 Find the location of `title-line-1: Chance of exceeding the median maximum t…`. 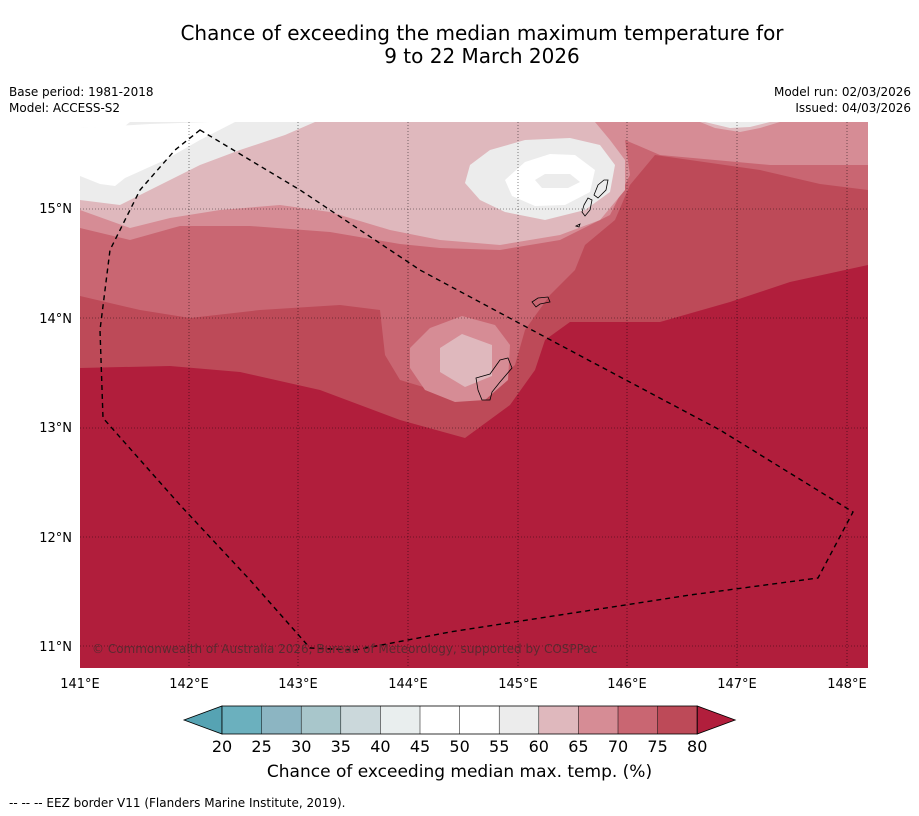

title-line-1: Chance of exceeding the median maximum t… is located at coordinates (482, 33).